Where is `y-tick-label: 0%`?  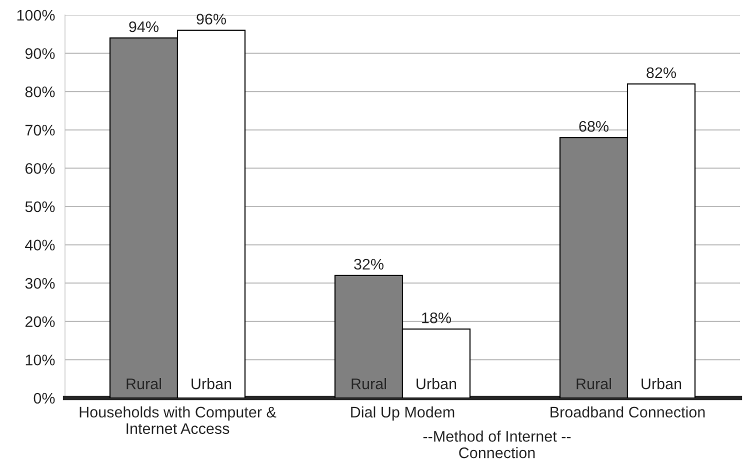
y-tick-label: 0% is located at coordinates (44, 398).